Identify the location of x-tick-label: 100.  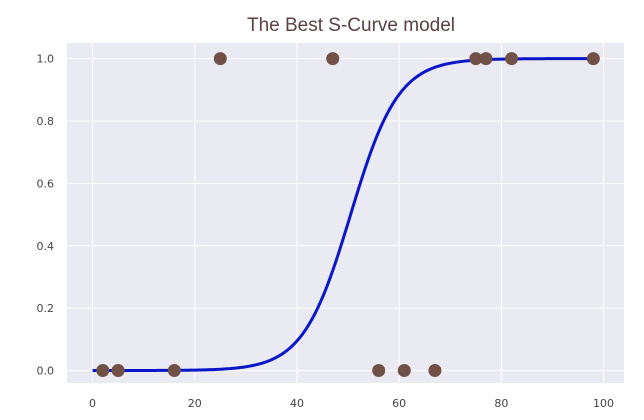
(603, 403).